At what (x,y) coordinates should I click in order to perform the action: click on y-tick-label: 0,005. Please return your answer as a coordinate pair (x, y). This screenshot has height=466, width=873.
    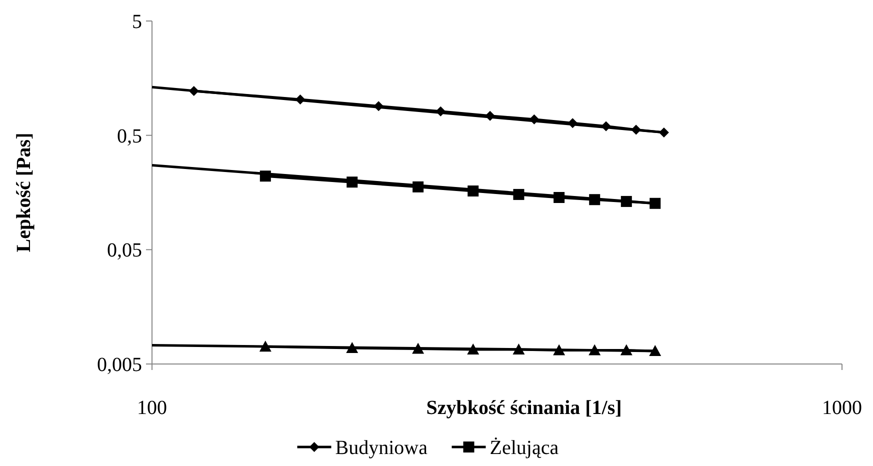
    Looking at the image, I should click on (119, 365).